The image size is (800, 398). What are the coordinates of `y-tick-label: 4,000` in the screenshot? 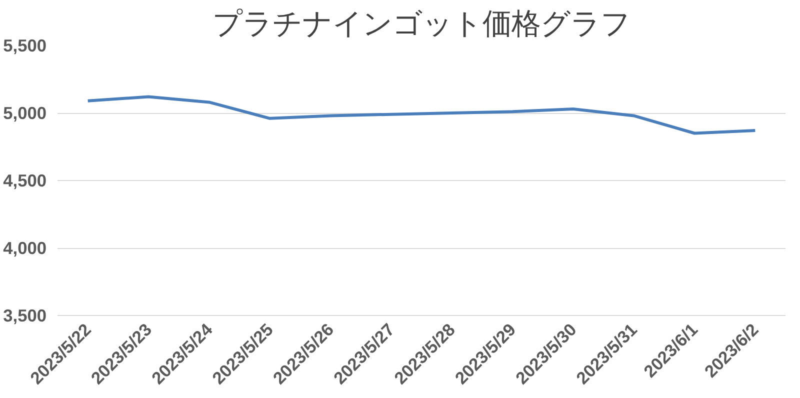 It's located at (25, 248).